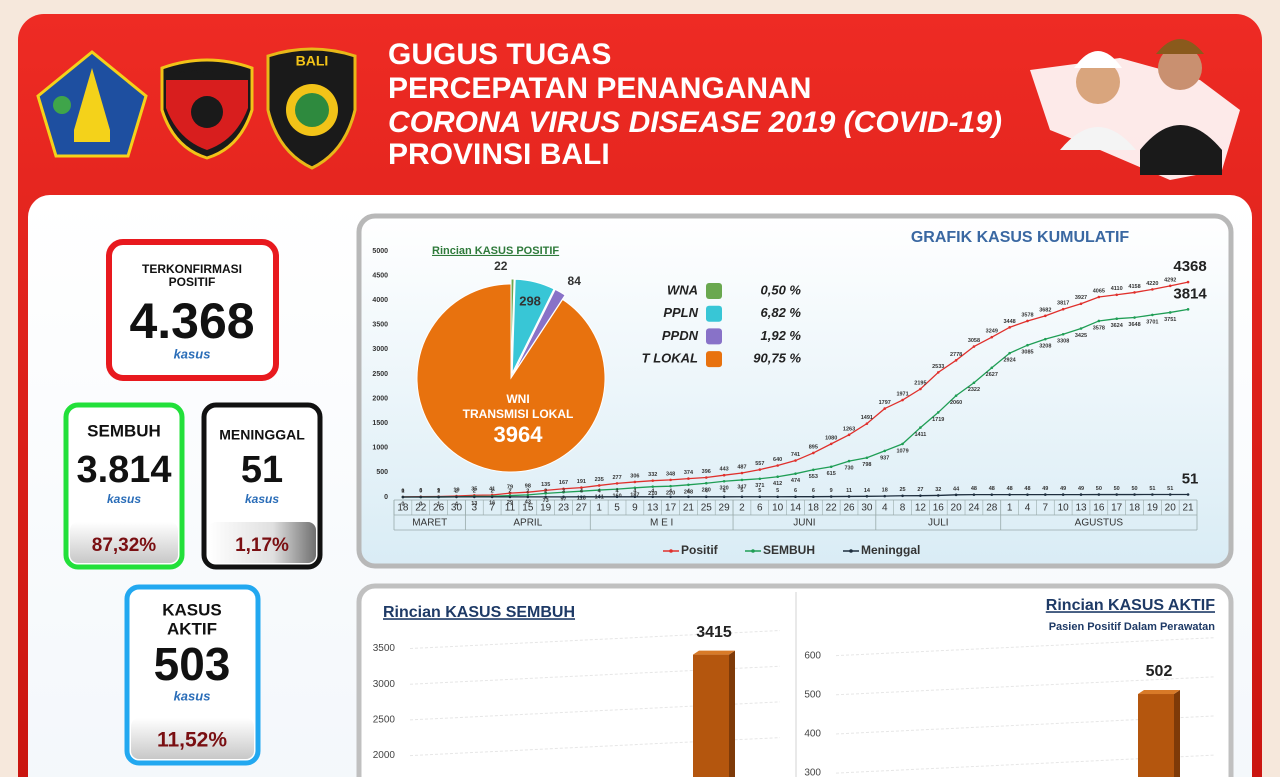  I want to click on data-label: 3085, so click(1027, 353).